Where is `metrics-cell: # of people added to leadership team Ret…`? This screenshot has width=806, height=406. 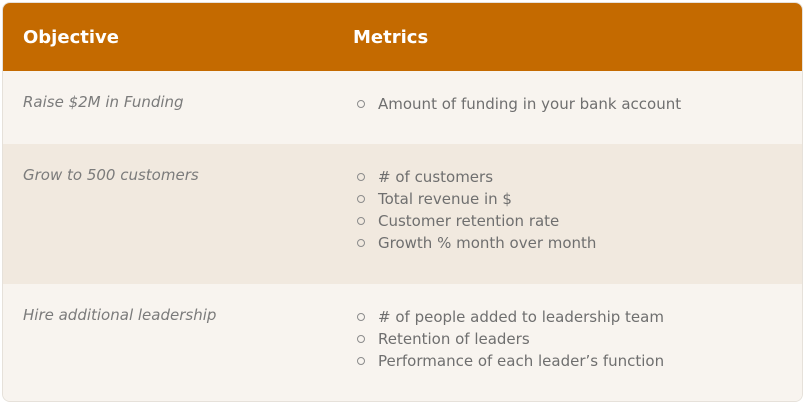
metrics-cell: # of people added to leadership team Ret… is located at coordinates (498, 342).